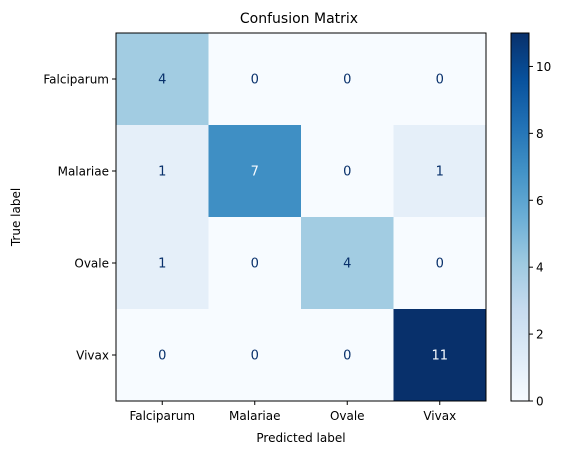  What do you see at coordinates (300, 438) in the screenshot?
I see `x-axis-label: Predicted label` at bounding box center [300, 438].